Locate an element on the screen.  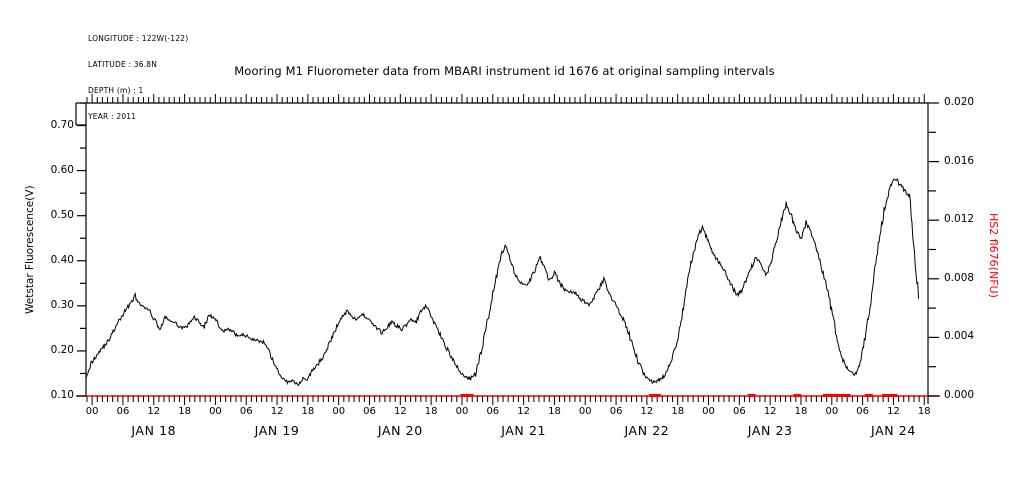
metadata-depth: DEPTH (m) : 1 is located at coordinates (116, 90).